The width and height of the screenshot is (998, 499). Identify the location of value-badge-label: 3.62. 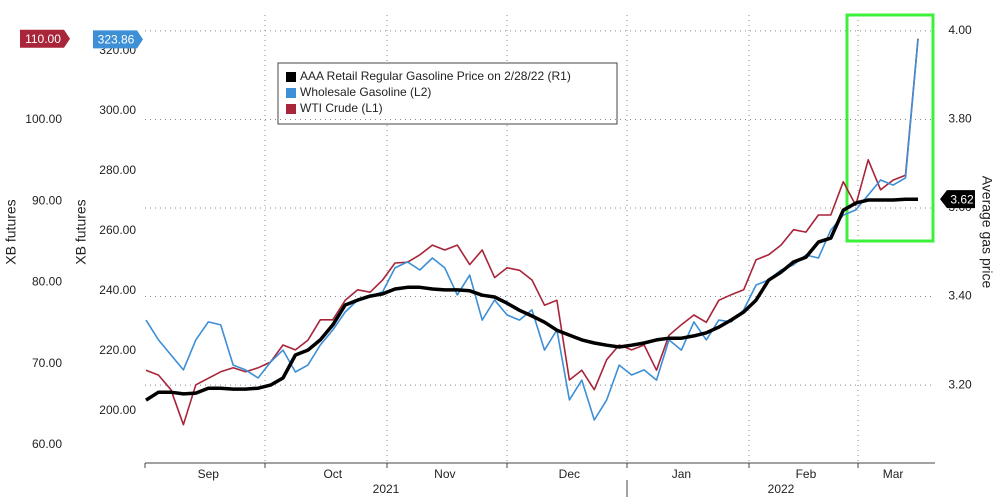
(962, 199).